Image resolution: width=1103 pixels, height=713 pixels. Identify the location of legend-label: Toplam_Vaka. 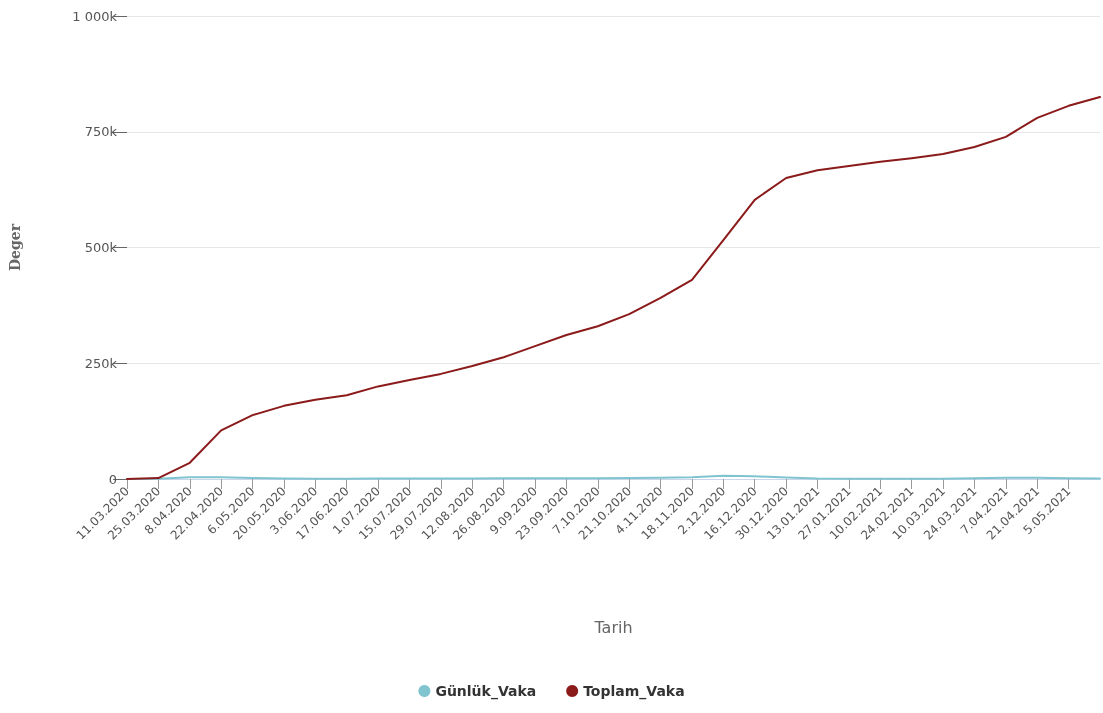
(634, 691).